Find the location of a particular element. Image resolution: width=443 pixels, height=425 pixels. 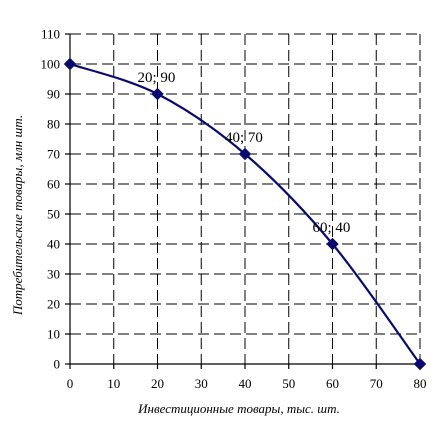

y-tick-label: 30 is located at coordinates (53, 274).